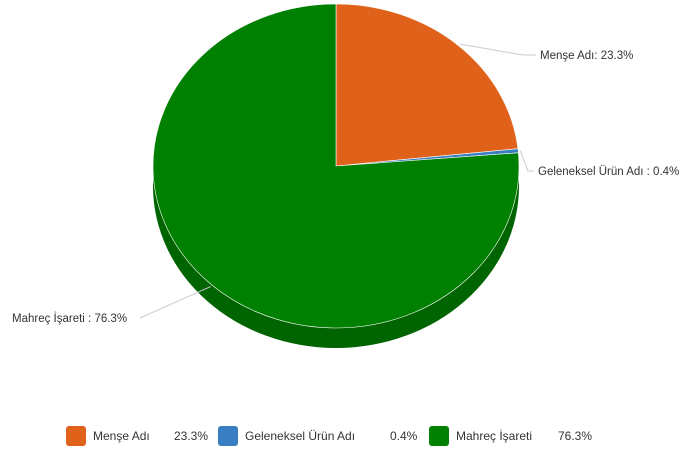 The image size is (690, 452). I want to click on slice-label-mahrec-isareti: Mahreç İşareti : 76.3%, so click(69, 318).